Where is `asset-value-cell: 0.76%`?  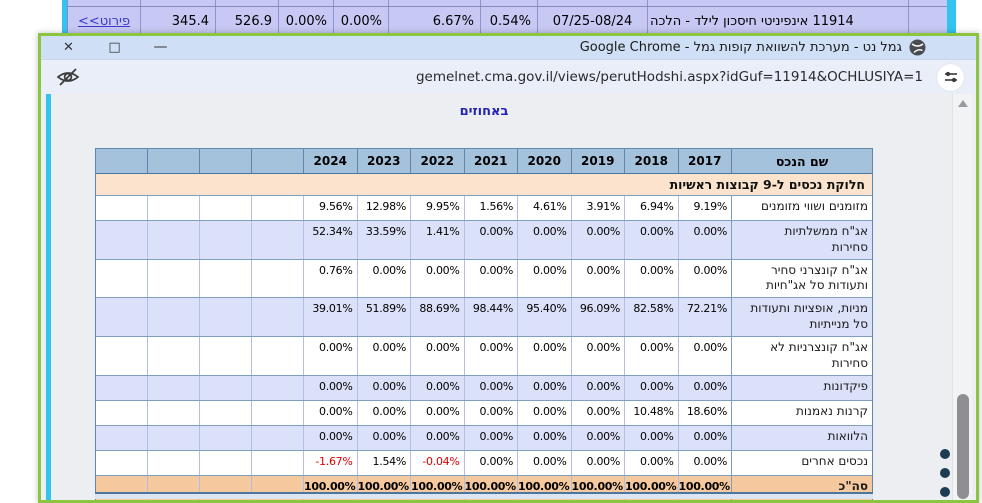
asset-value-cell: 0.76% is located at coordinates (331, 278).